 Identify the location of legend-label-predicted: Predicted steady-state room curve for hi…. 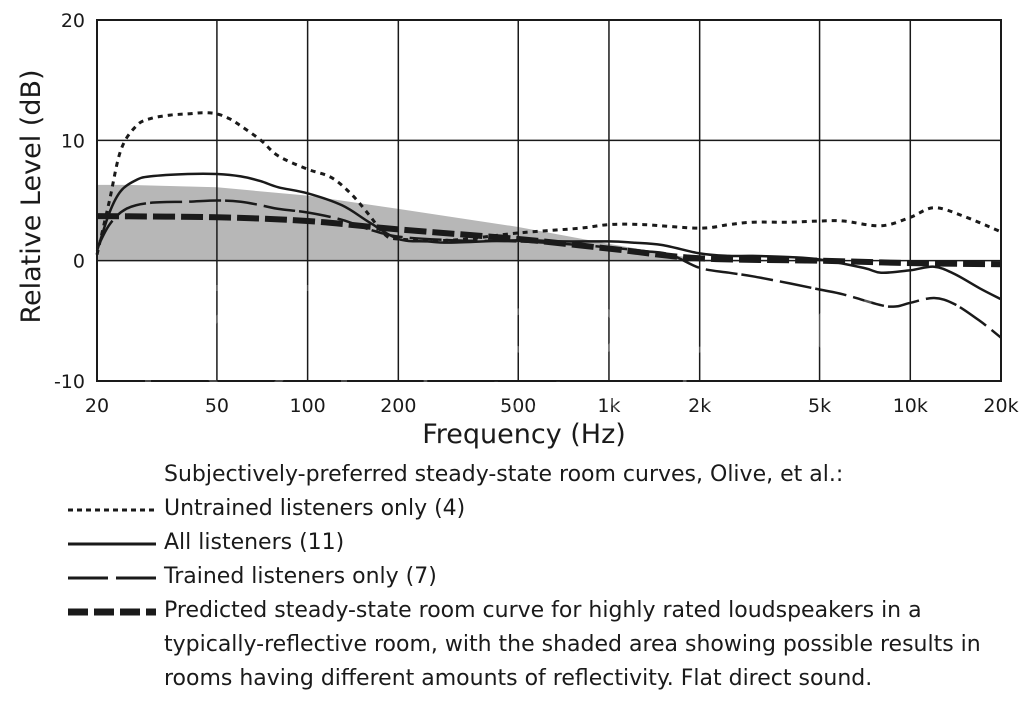
(572, 644).